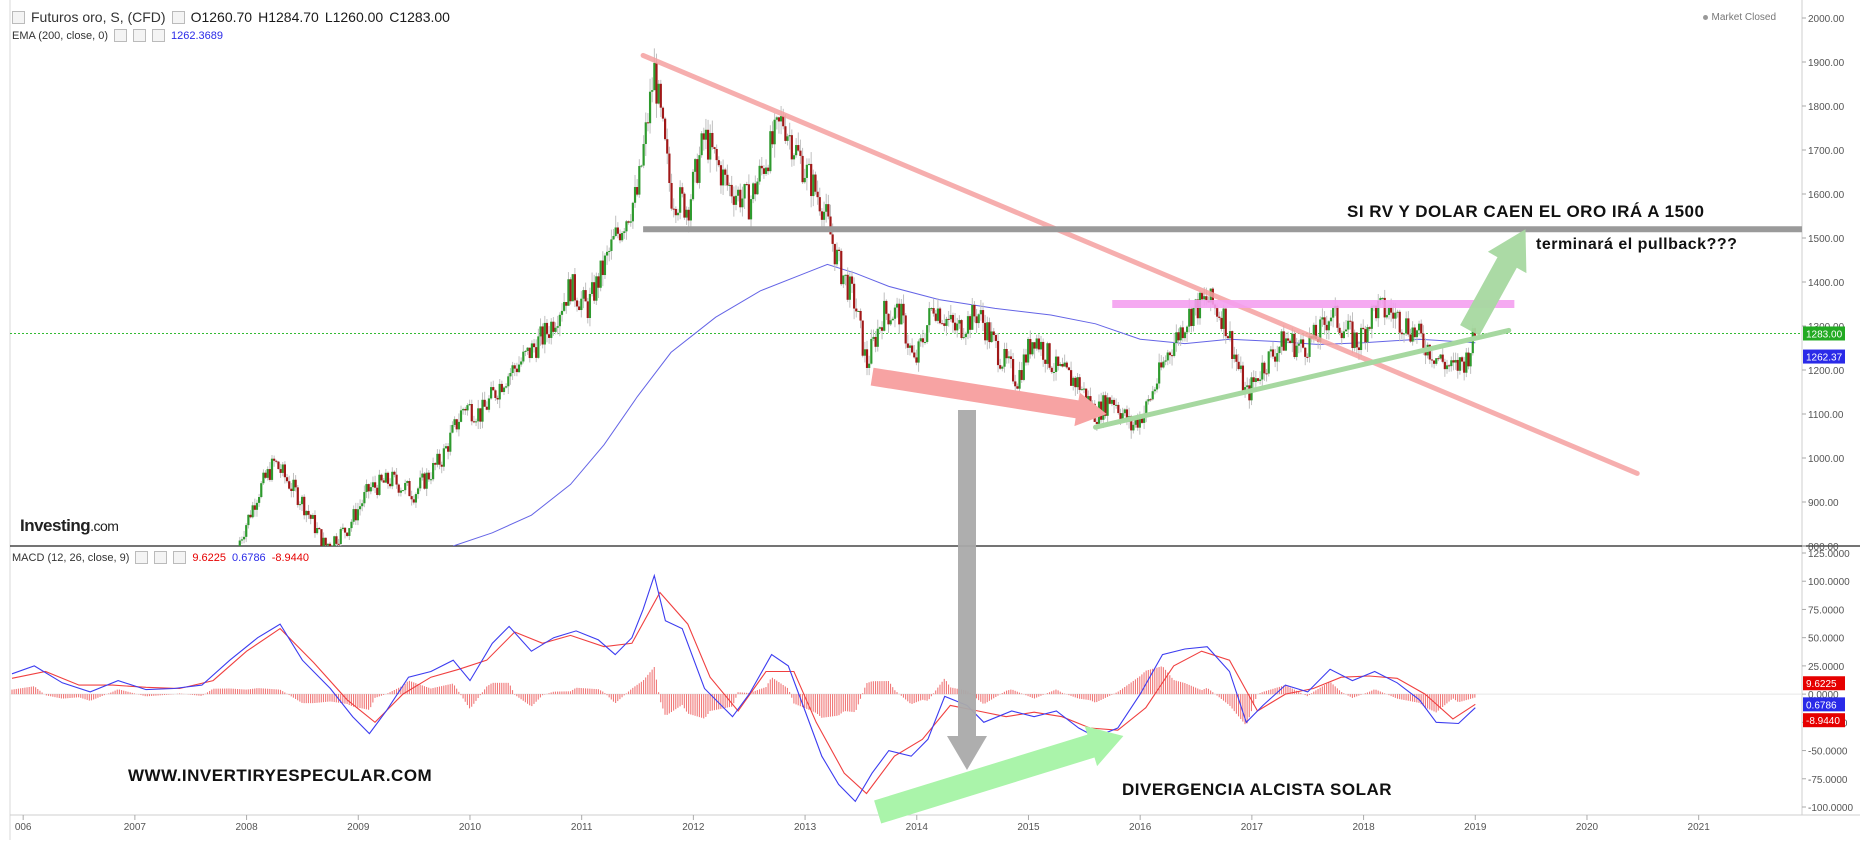 The height and width of the screenshot is (845, 1860). Describe the element at coordinates (71, 557) in the screenshot. I see `macd-label: MACD (12, 26, close, 9)` at that location.